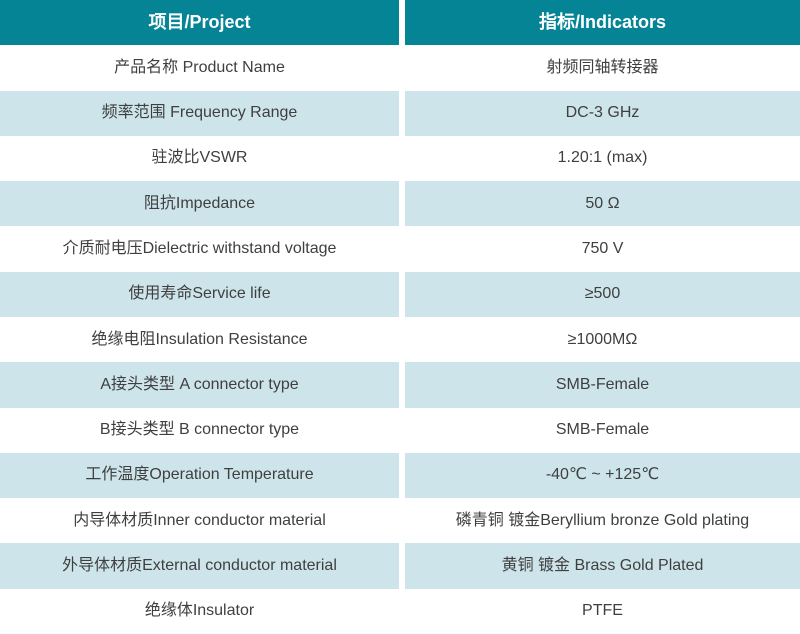 The height and width of the screenshot is (634, 800). What do you see at coordinates (199, 23) in the screenshot?
I see `header-project: 项目/Project` at bounding box center [199, 23].